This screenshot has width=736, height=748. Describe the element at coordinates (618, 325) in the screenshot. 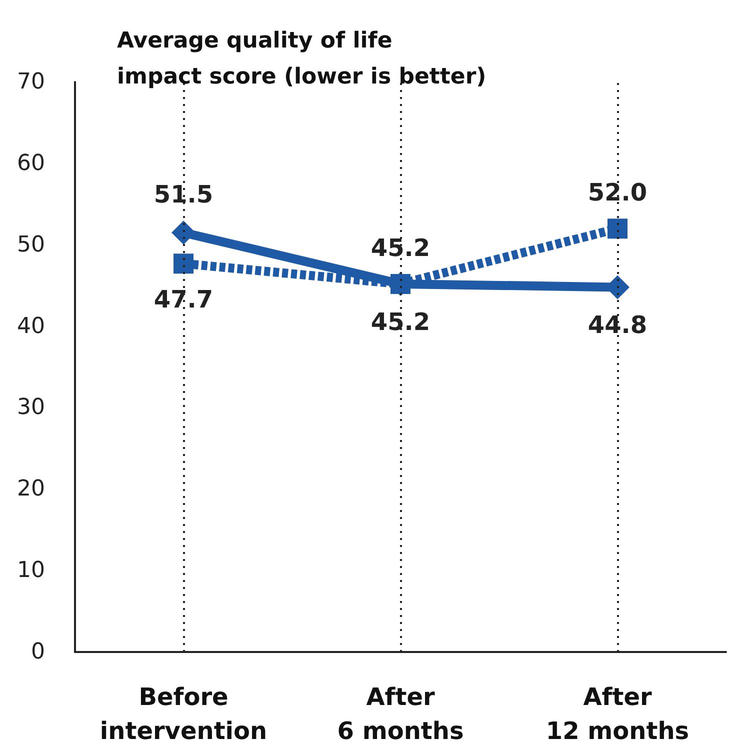

I see `data-label: 44.8` at that location.